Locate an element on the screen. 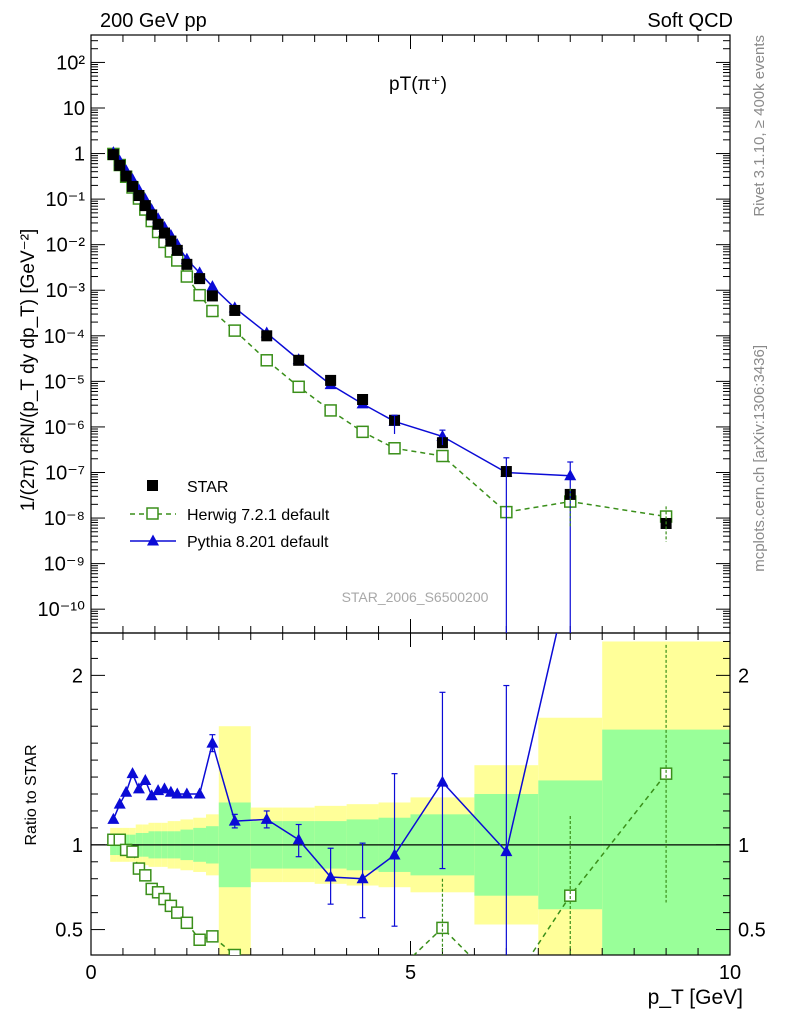 The width and height of the screenshot is (786, 1024). legend-star-marker is located at coordinates (152, 485).